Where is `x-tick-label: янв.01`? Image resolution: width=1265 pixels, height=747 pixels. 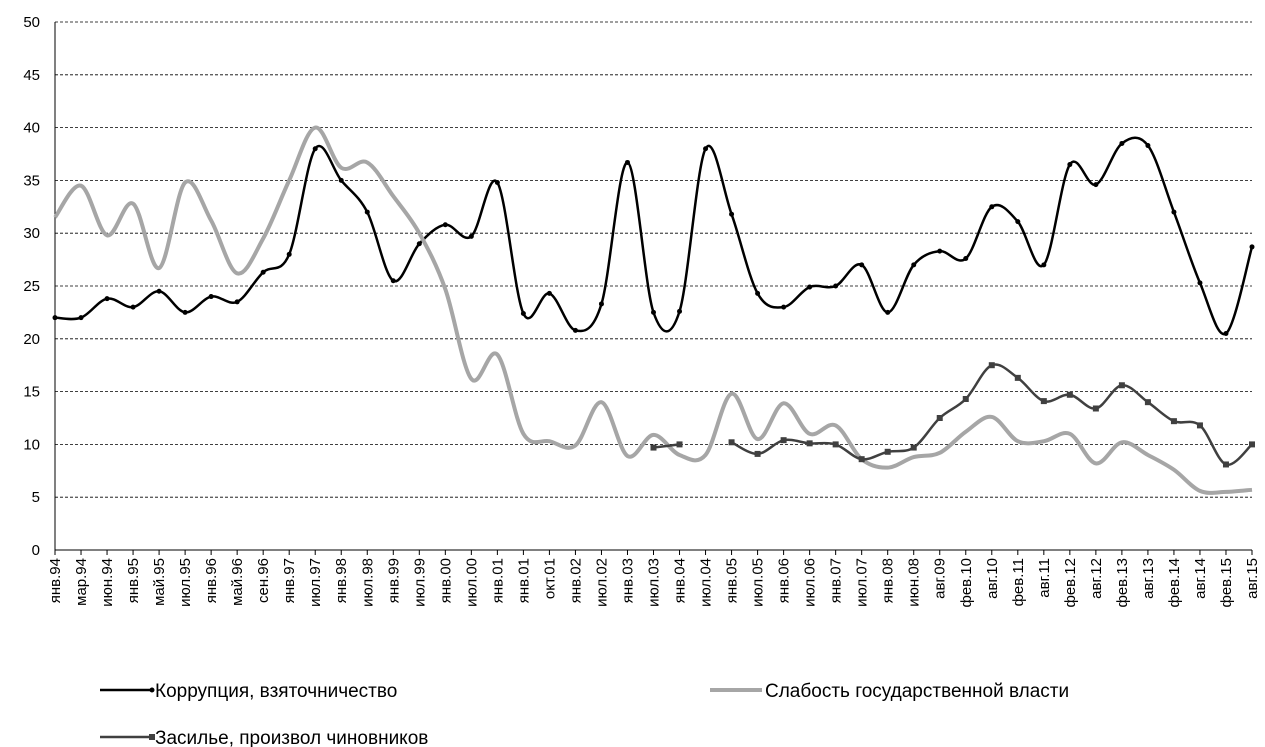
x-tick-label: янв.01 is located at coordinates (497, 580).